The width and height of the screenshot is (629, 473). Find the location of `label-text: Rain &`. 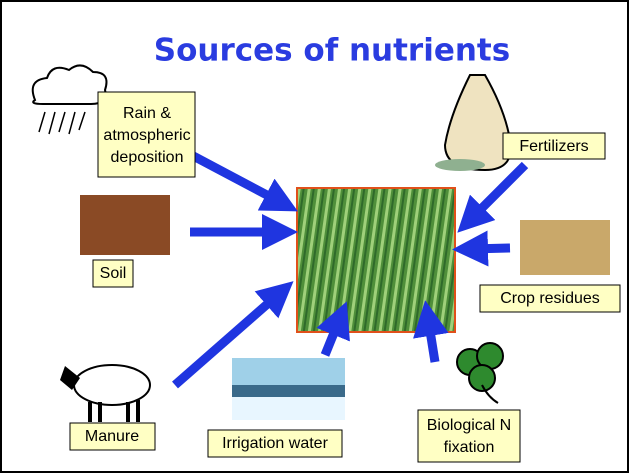

label-text: Rain & is located at coordinates (147, 113).